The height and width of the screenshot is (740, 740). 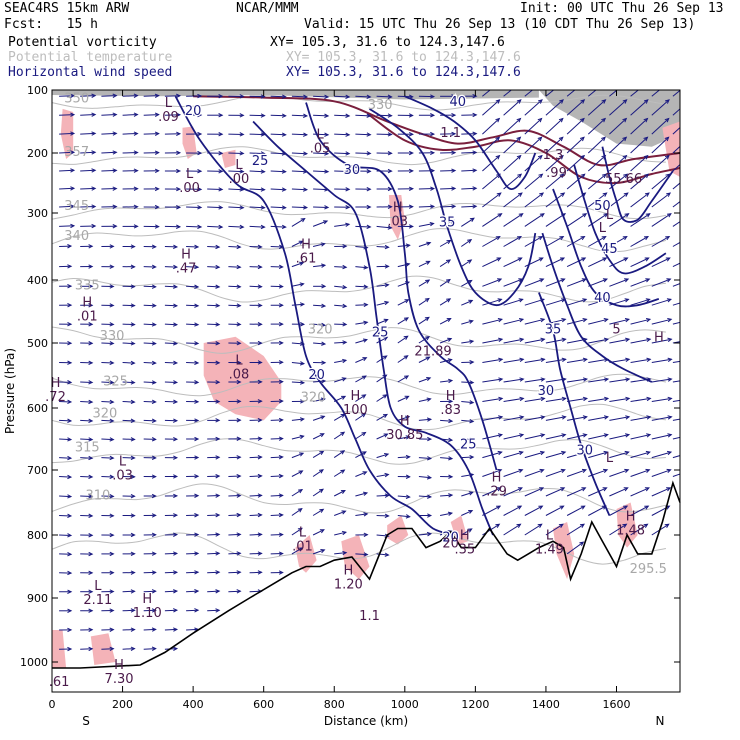 I want to click on extremum-value: 20, so click(x=450, y=543).